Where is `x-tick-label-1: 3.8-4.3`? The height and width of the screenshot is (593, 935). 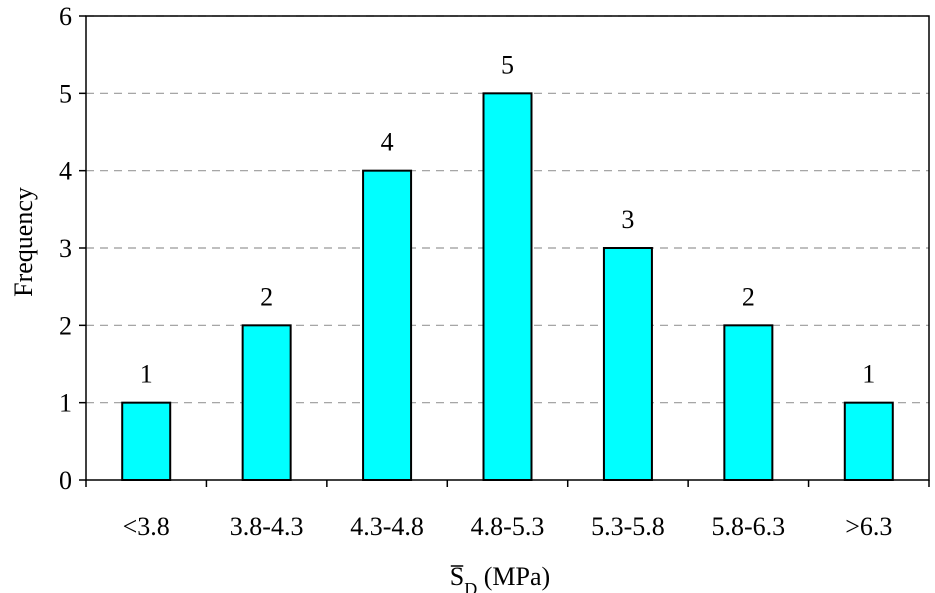
x-tick-label-1: 3.8-4.3 is located at coordinates (267, 526).